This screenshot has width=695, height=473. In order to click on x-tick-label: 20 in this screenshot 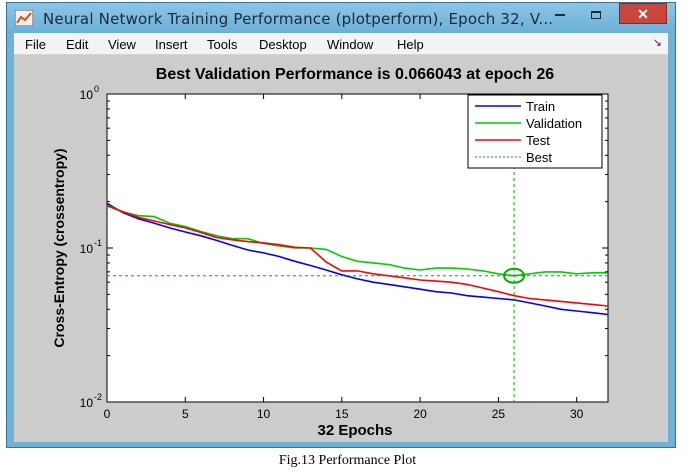, I will do `click(420, 414)`.